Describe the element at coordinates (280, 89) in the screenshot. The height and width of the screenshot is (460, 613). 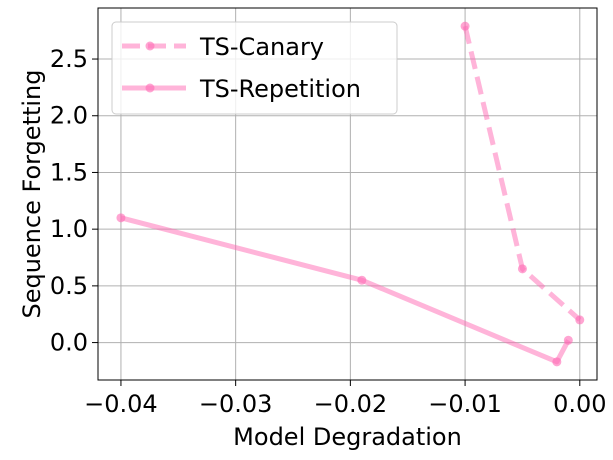
I see `legend-label: TS-Repetition` at that location.